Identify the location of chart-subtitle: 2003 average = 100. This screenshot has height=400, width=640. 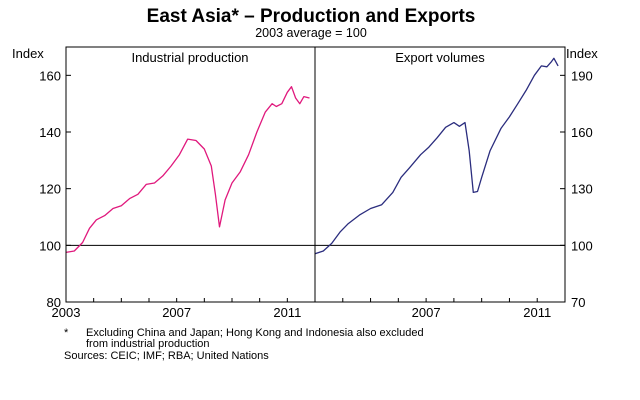
(311, 33).